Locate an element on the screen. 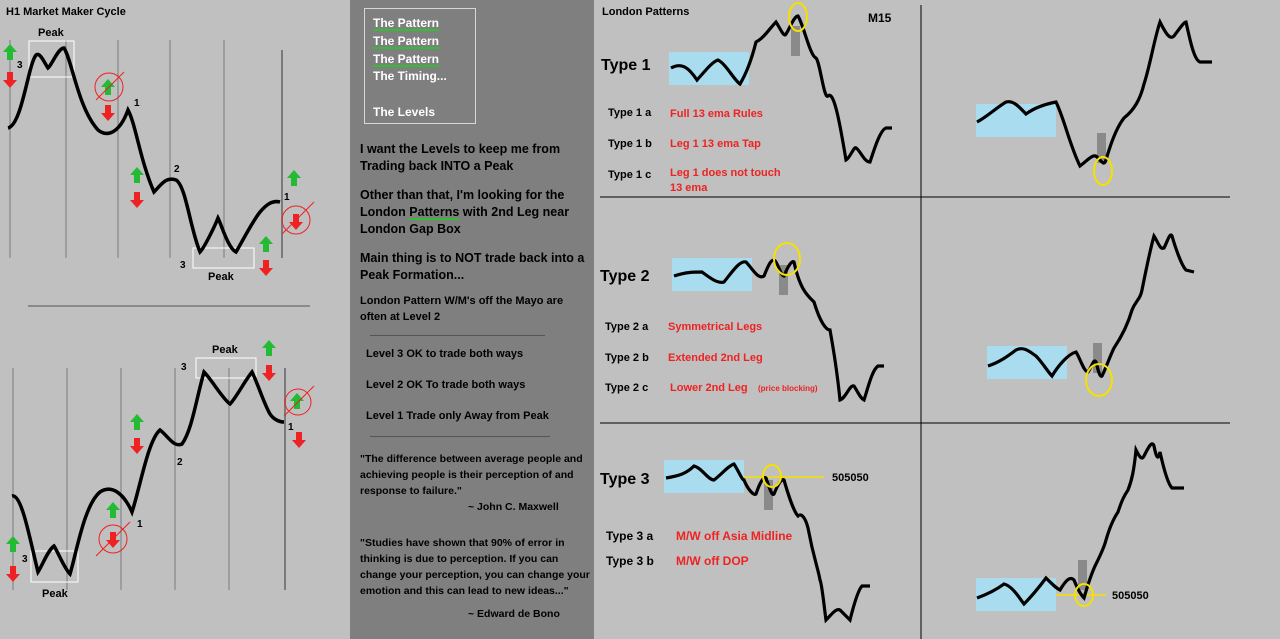  type-3a-label: Type 3 a is located at coordinates (629, 536).